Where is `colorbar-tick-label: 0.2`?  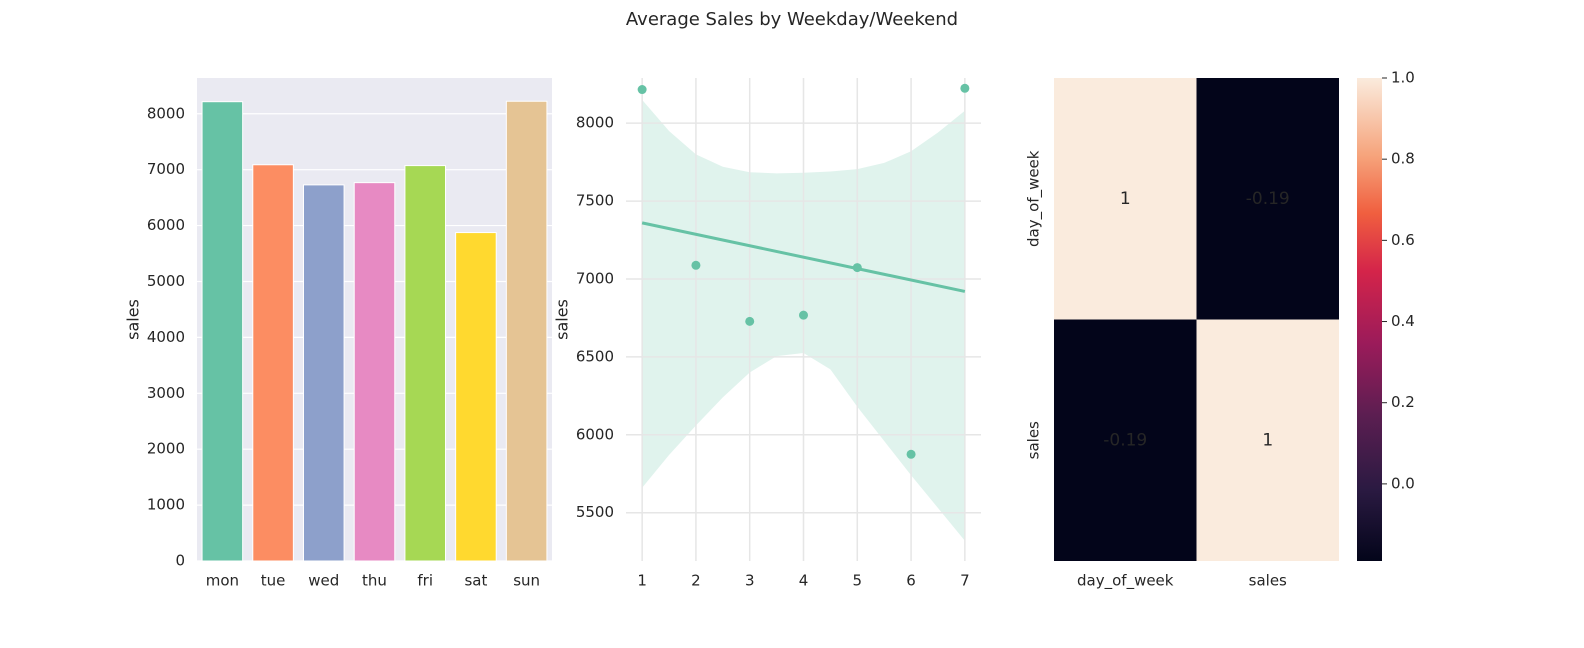 colorbar-tick-label: 0.2 is located at coordinates (1403, 402).